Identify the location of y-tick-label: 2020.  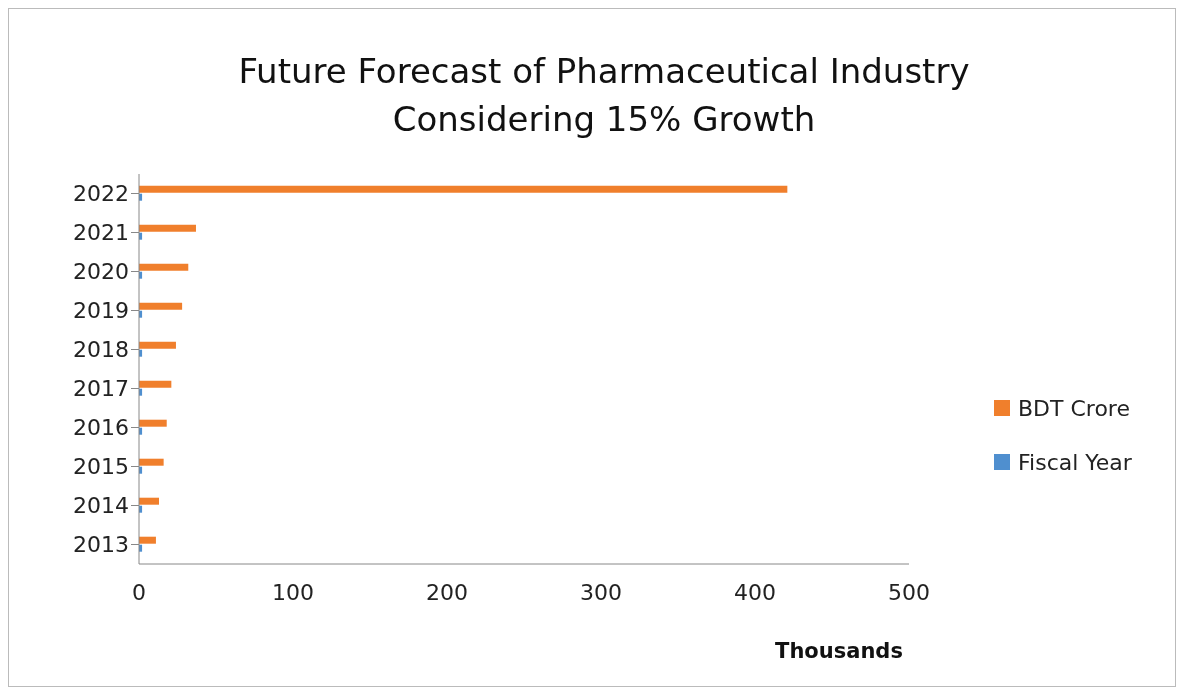
(101, 272).